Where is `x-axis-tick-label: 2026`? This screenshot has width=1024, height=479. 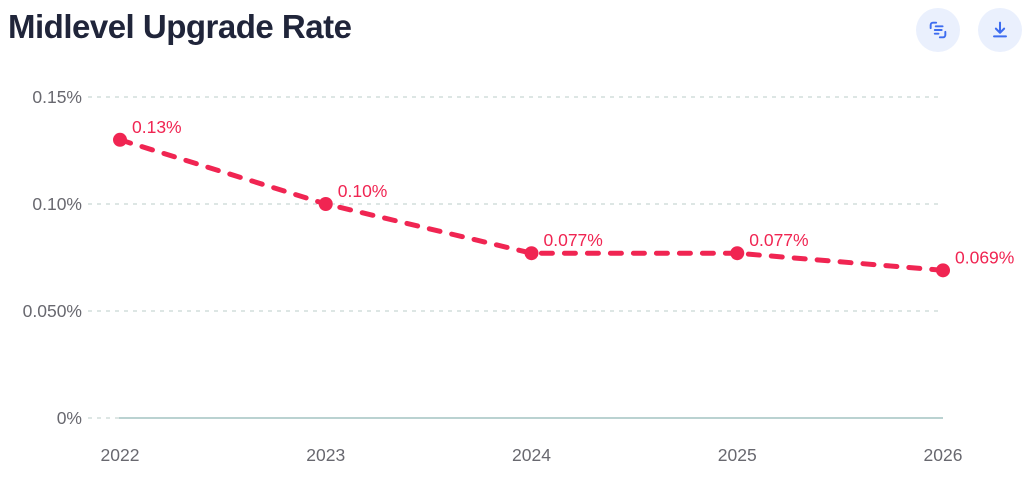 x-axis-tick-label: 2026 is located at coordinates (943, 455).